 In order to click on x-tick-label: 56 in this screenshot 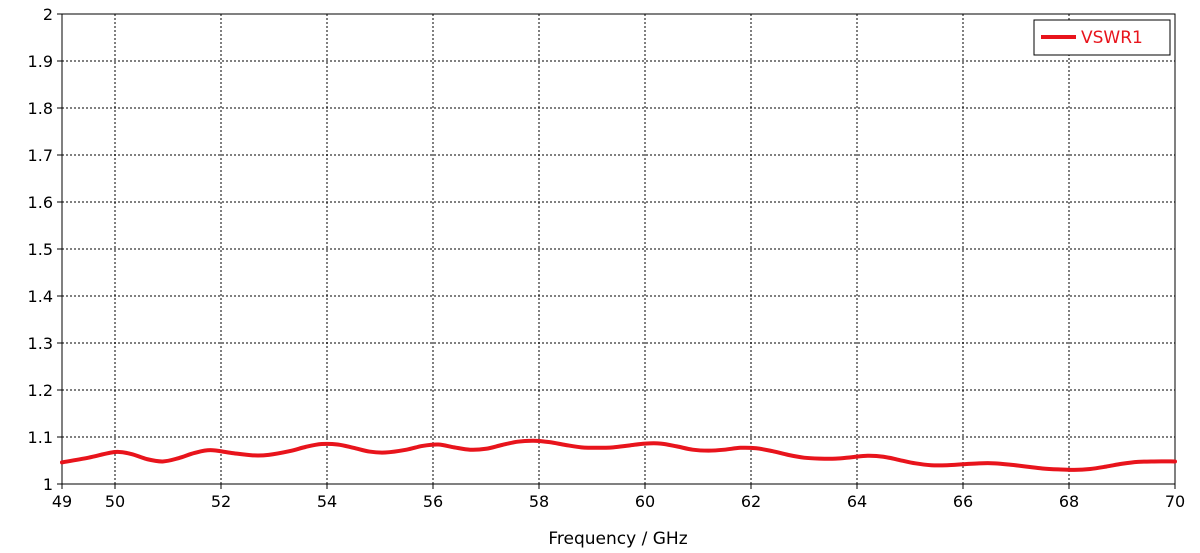, I will do `click(433, 501)`.